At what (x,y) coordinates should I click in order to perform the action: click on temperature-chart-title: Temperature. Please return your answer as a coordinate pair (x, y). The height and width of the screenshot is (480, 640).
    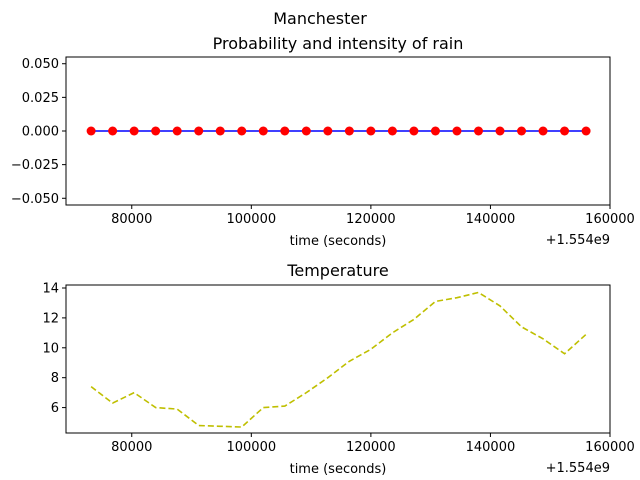
    Looking at the image, I should click on (337, 270).